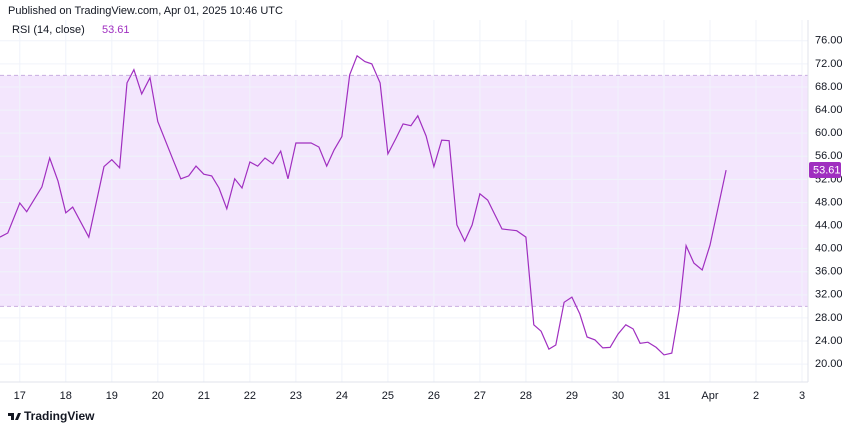 This screenshot has width=850, height=430. Describe the element at coordinates (829, 225) in the screenshot. I see `y-tick-label: 44.00` at that location.